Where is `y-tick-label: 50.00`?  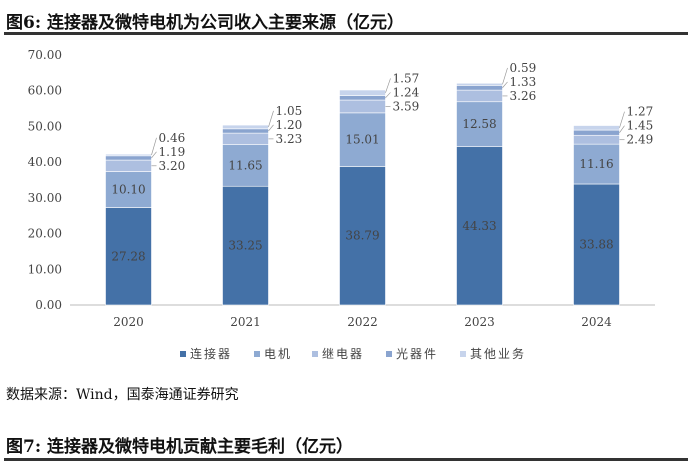 y-tick-label: 50.00 is located at coordinates (45, 126).